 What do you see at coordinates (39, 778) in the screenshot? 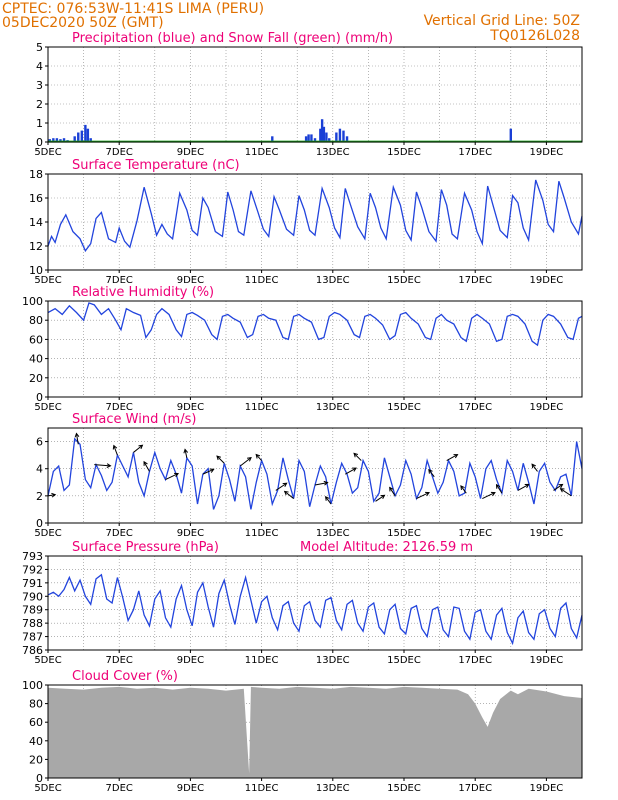
I see `y-tick-label: 0` at bounding box center [39, 778].